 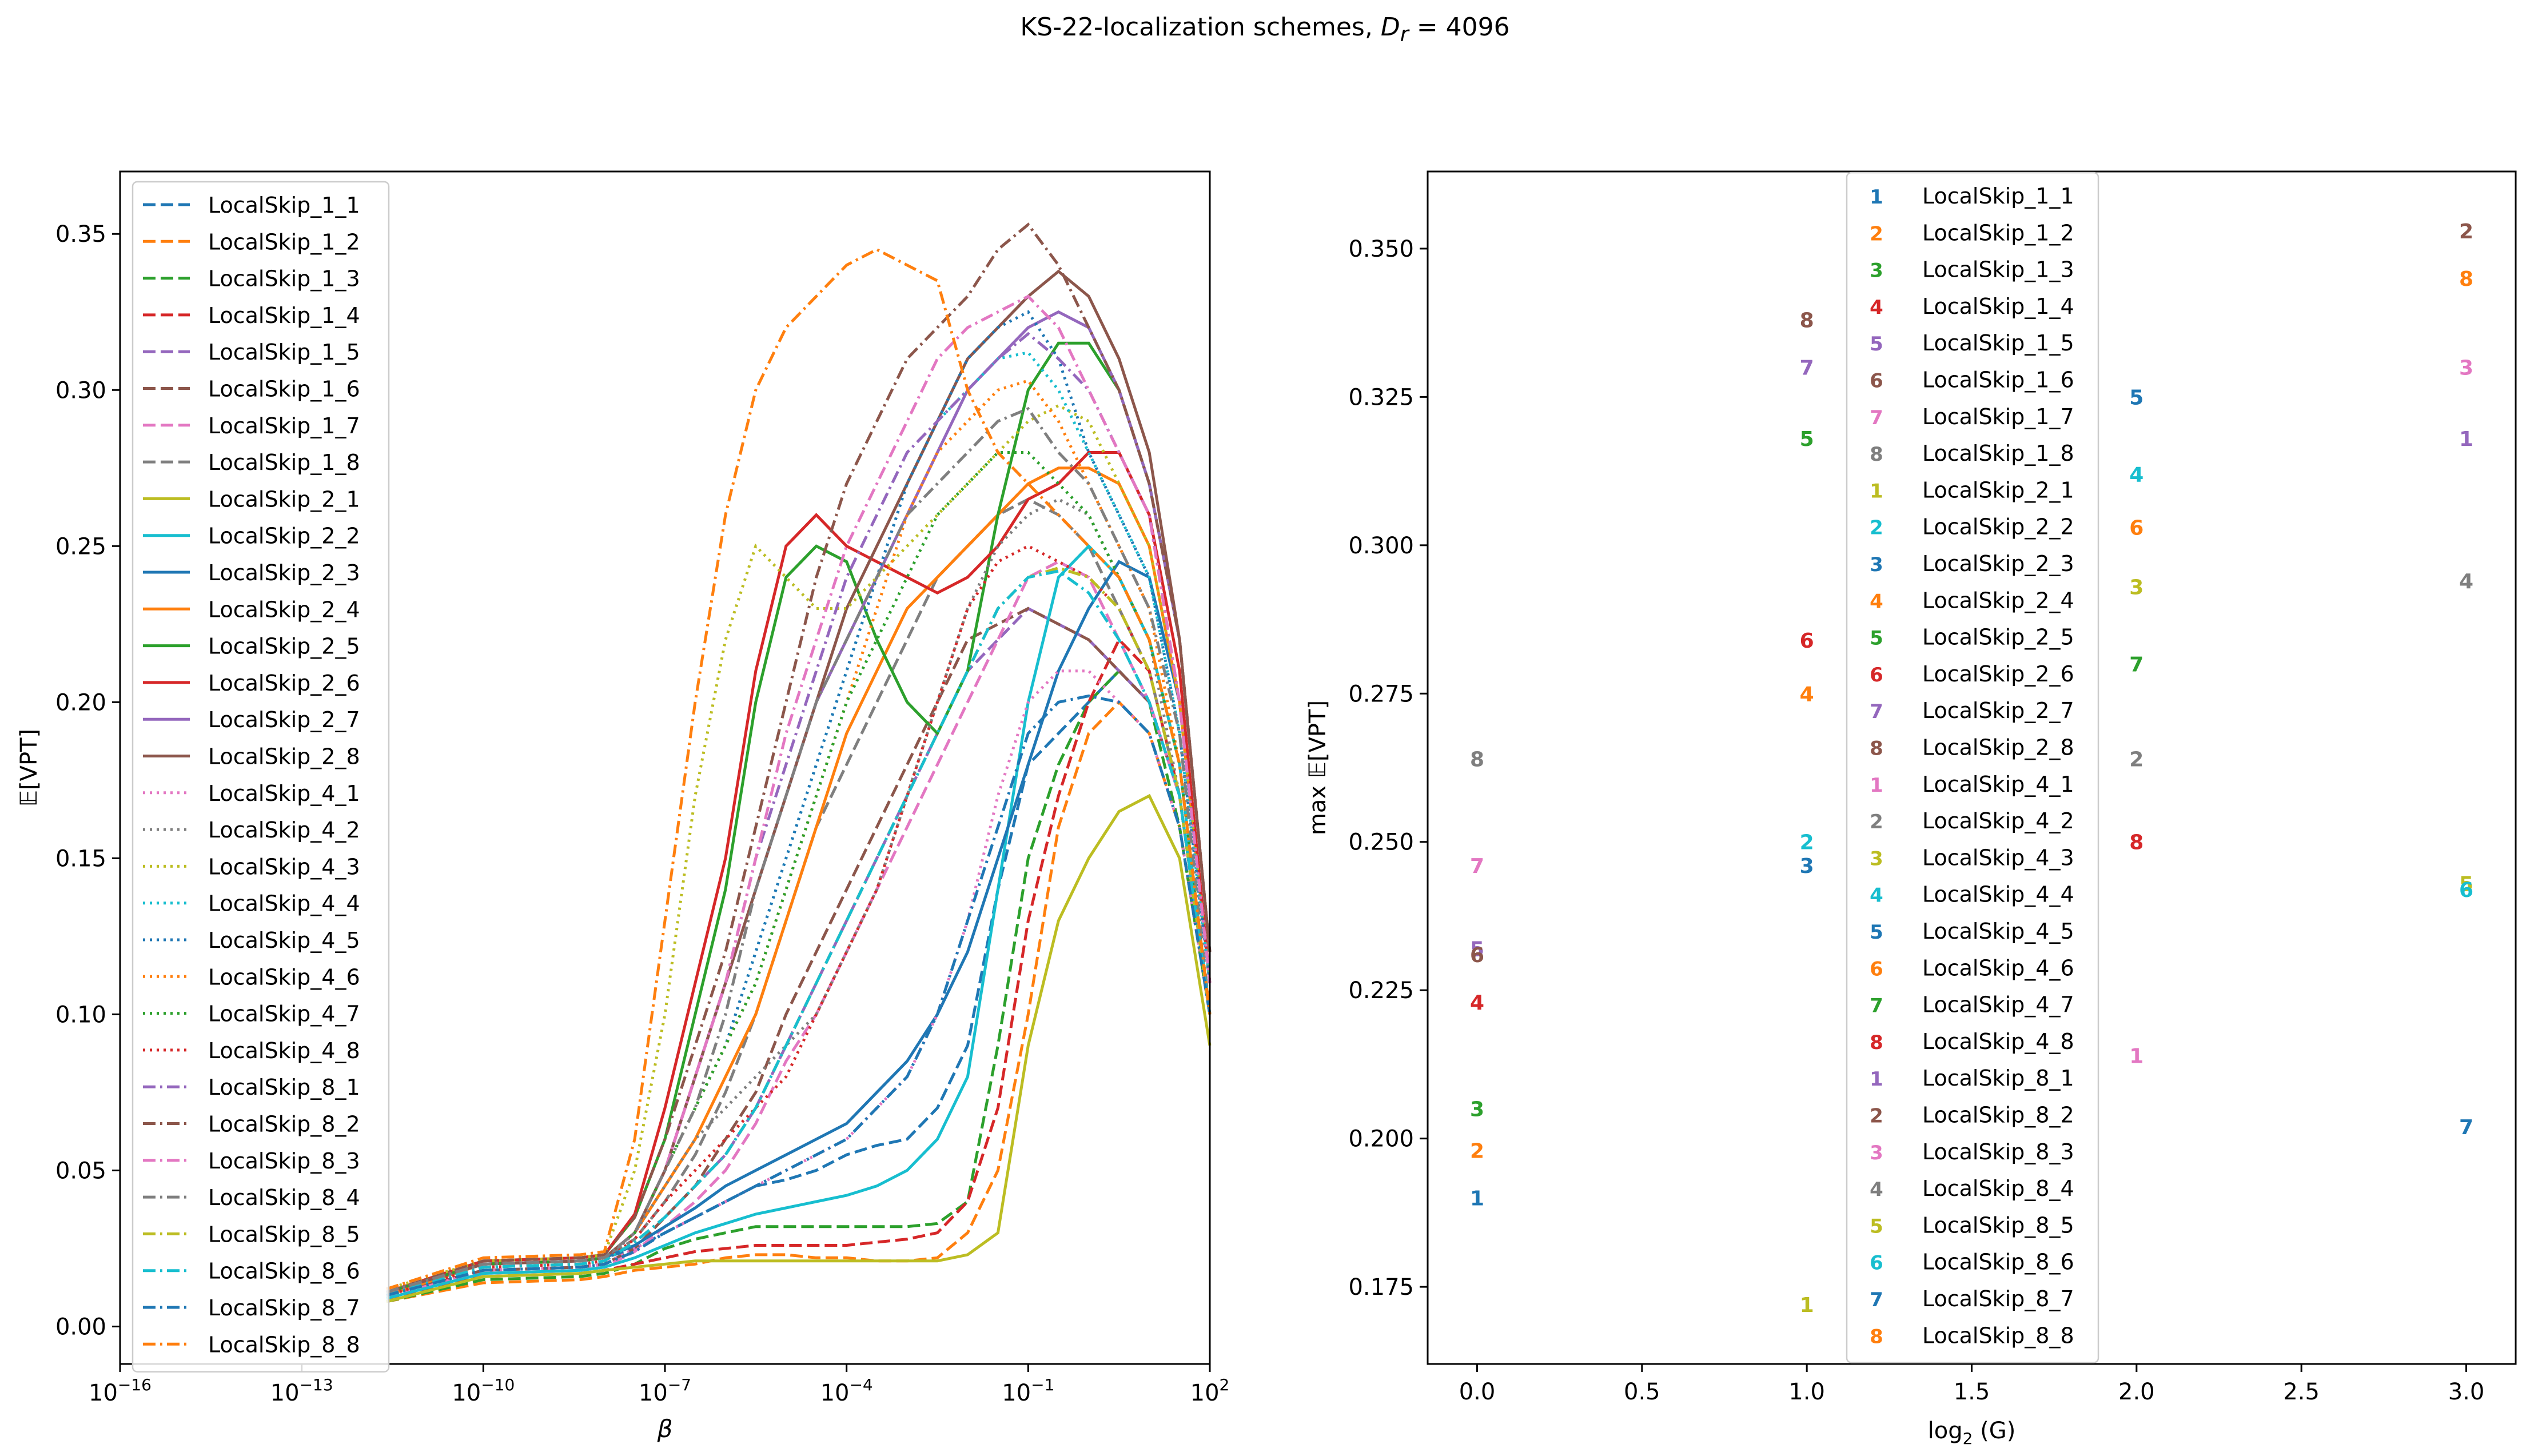 What do you see at coordinates (1642, 1392) in the screenshot?
I see `x-tick-label: 0.5` at bounding box center [1642, 1392].